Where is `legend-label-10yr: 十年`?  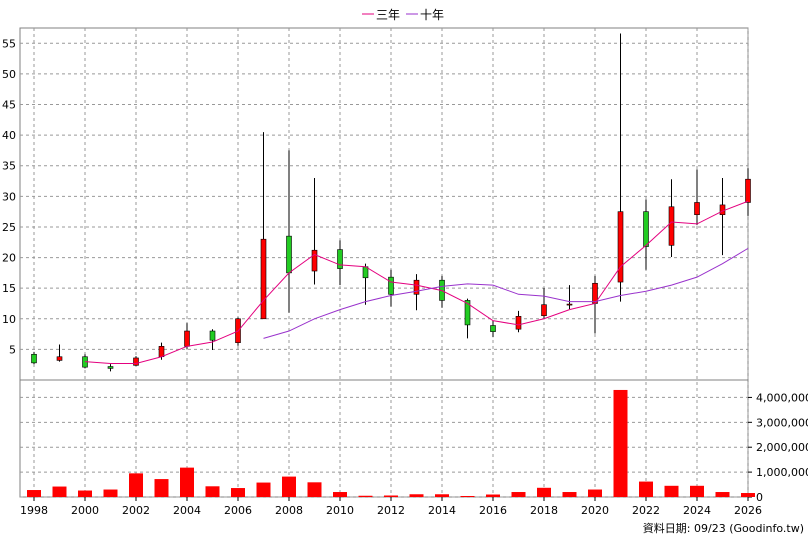 legend-label-10yr: 十年 is located at coordinates (432, 15).